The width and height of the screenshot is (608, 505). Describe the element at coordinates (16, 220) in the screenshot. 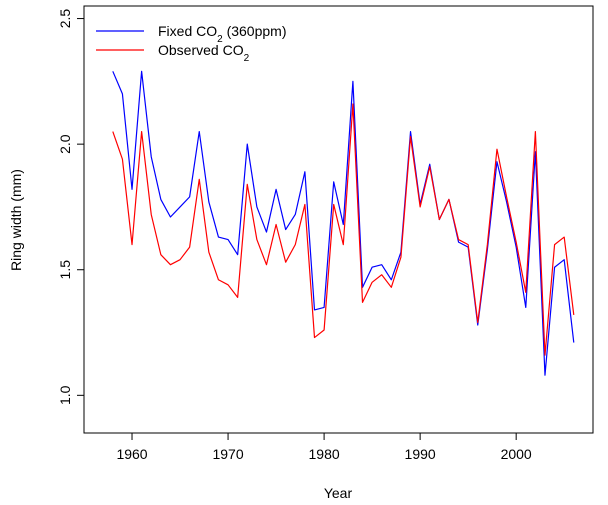

I see `y-axis-title: Ring width (mm)` at that location.